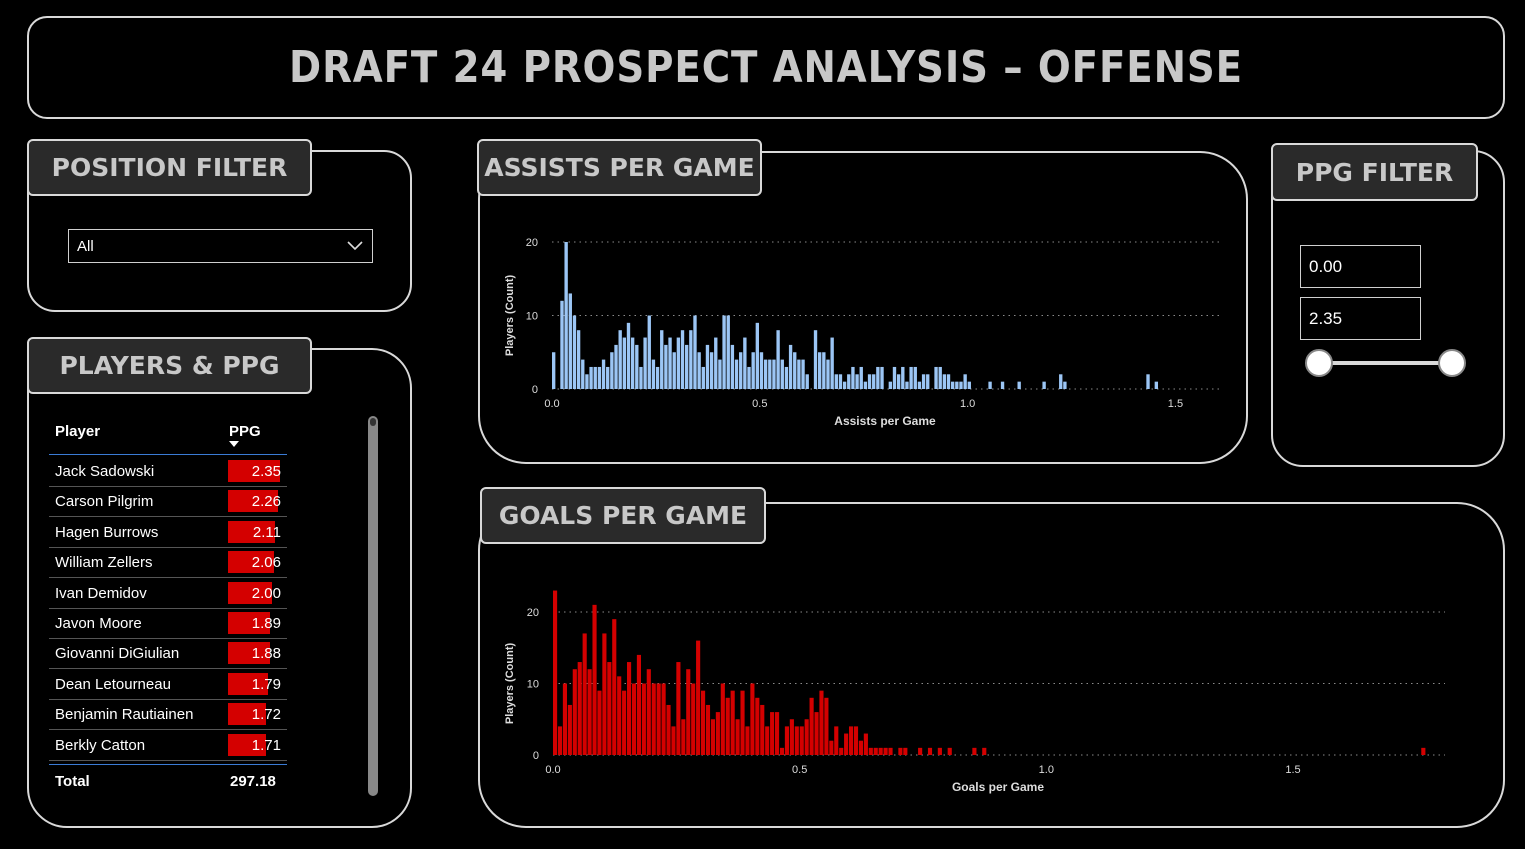 This screenshot has height=849, width=1525. What do you see at coordinates (245, 431) in the screenshot?
I see `column-header-ppg: PPG` at bounding box center [245, 431].